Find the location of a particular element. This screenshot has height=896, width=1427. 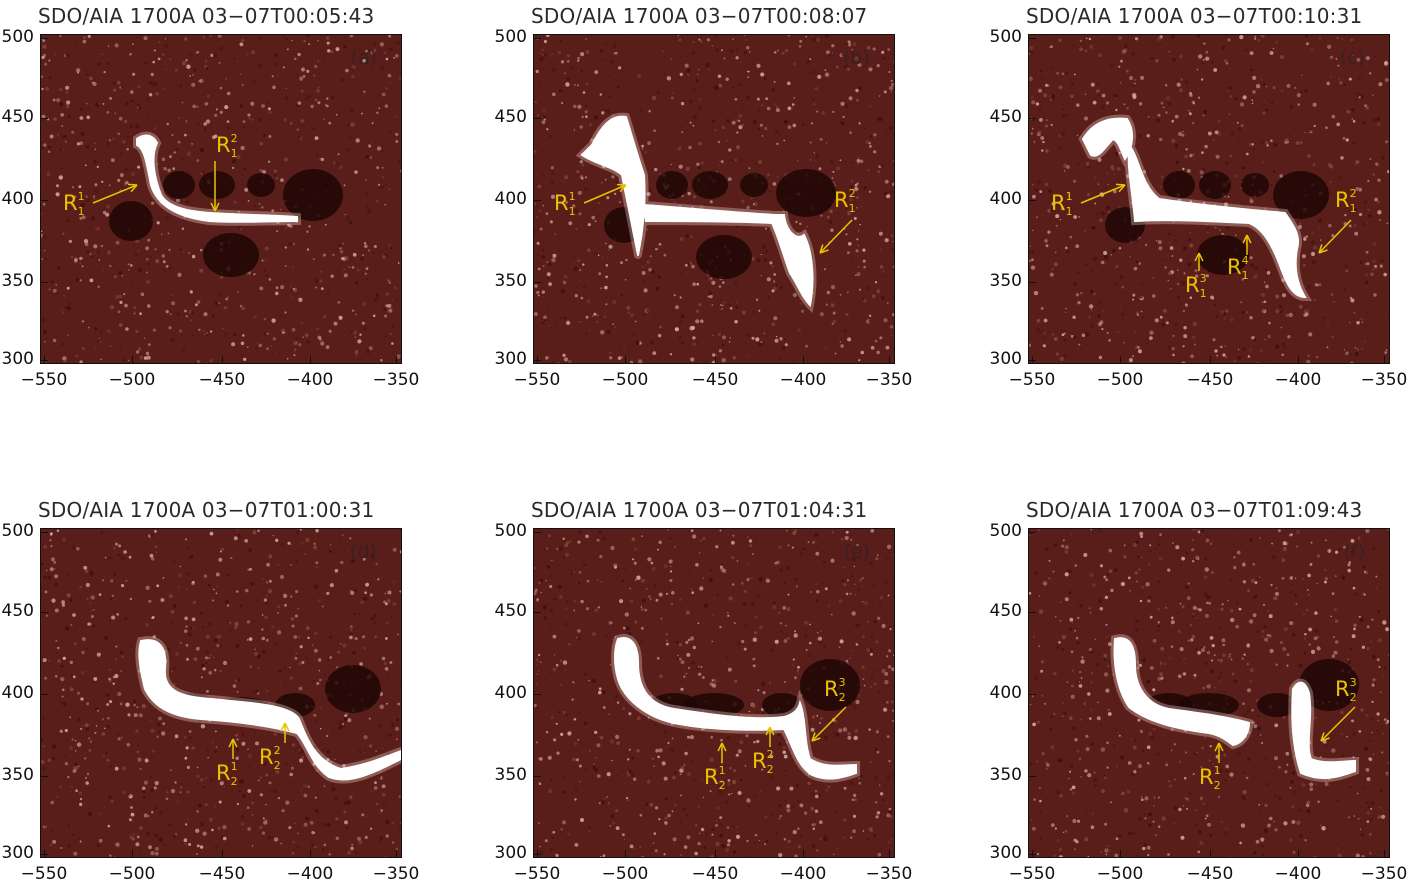

panel-title: SDO/AIA 1700A 03−07T01:04:31 is located at coordinates (699, 510).